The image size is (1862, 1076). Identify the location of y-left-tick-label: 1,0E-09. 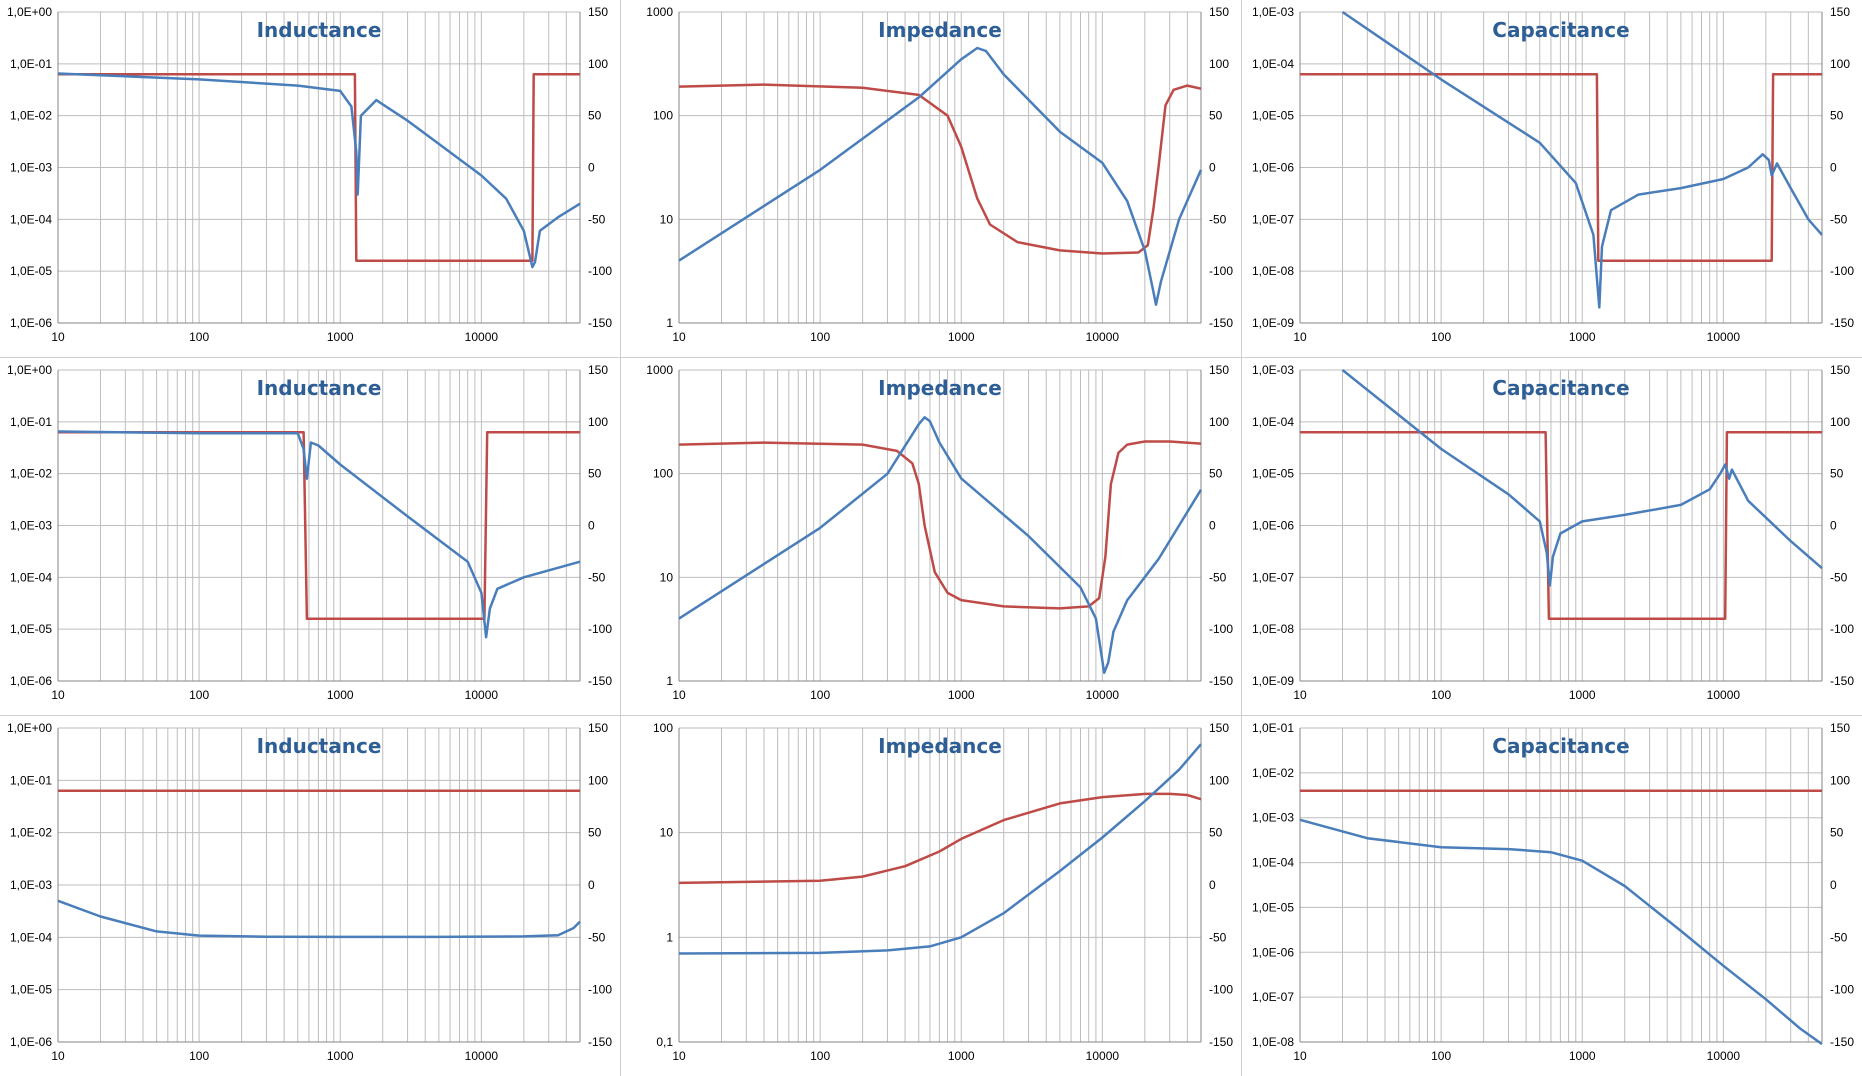
(1273, 681).